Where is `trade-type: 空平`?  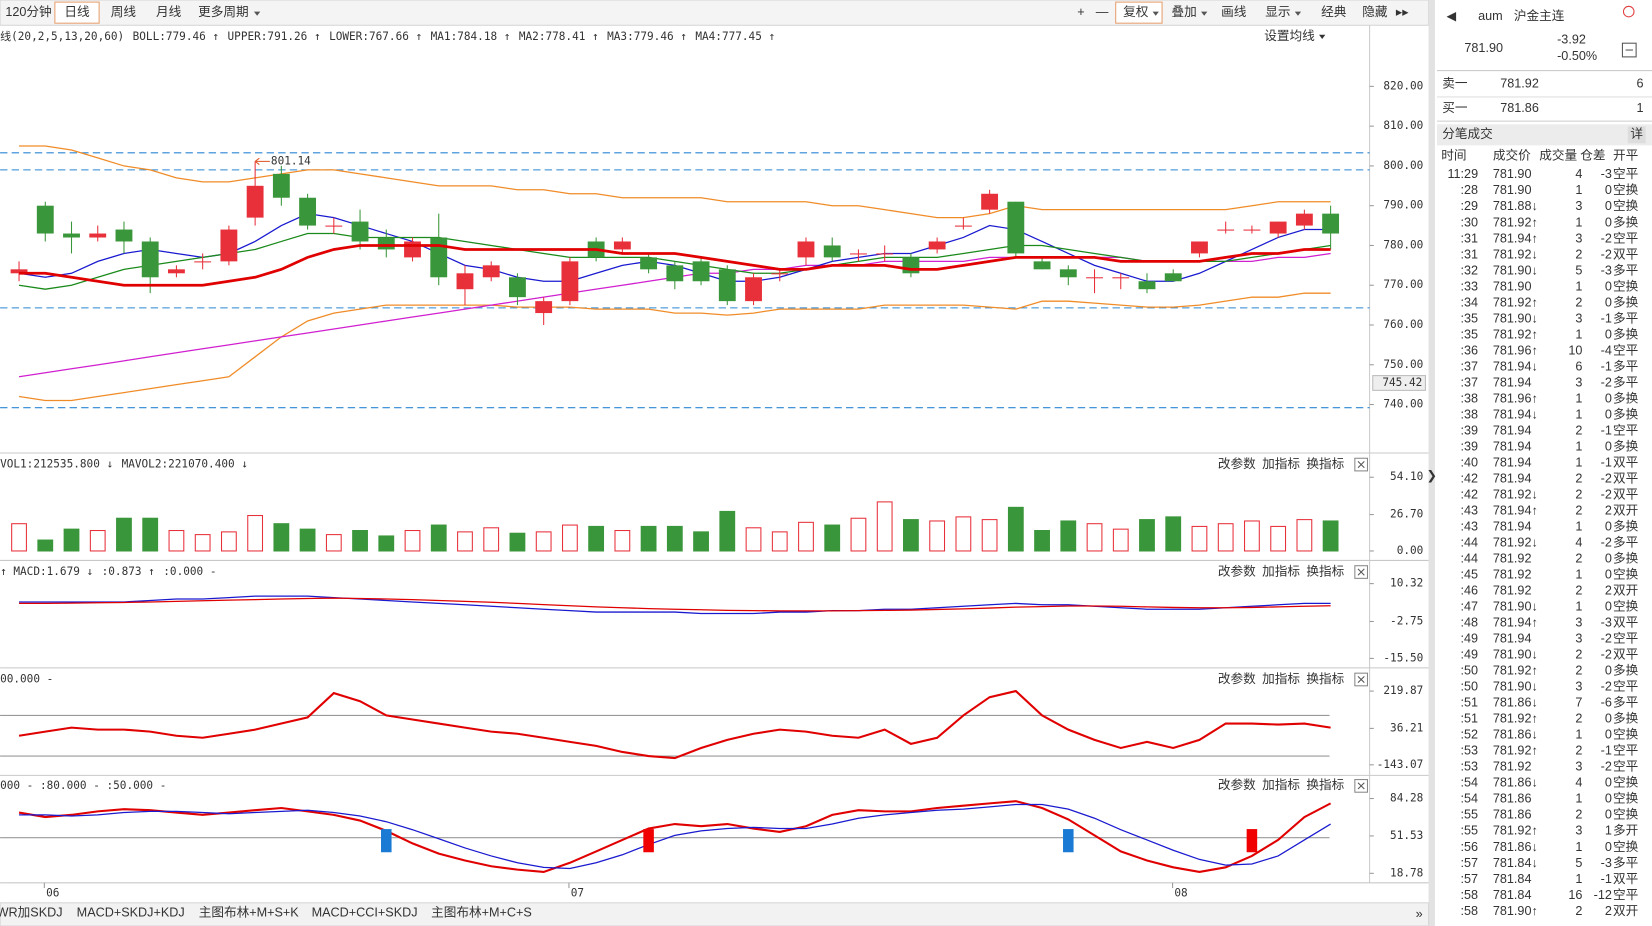
trade-type: 空平 is located at coordinates (1625, 350).